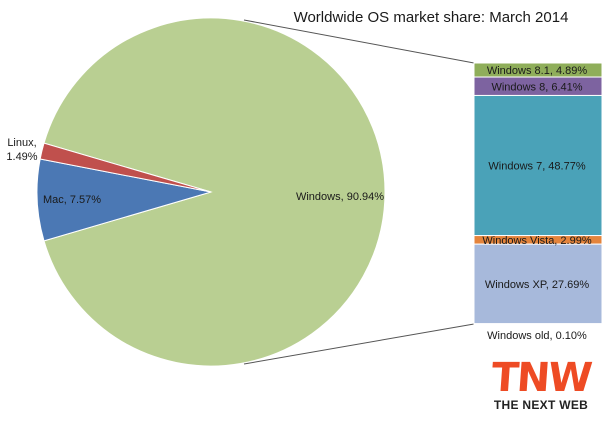 This screenshot has height=422, width=603. Describe the element at coordinates (431, 17) in the screenshot. I see `chart-title: Worldwide OS market share: March 2014` at that location.